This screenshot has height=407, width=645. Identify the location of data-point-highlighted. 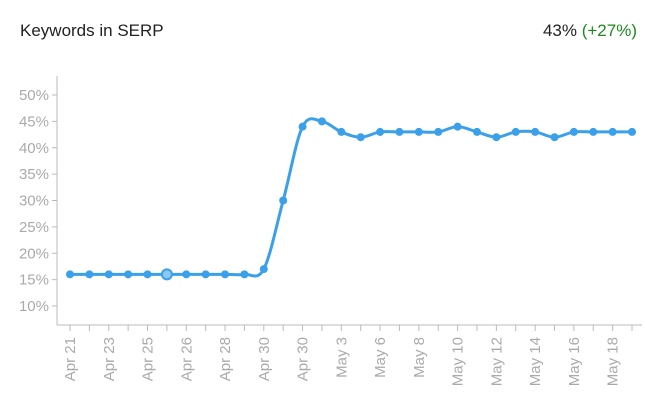
(166, 274).